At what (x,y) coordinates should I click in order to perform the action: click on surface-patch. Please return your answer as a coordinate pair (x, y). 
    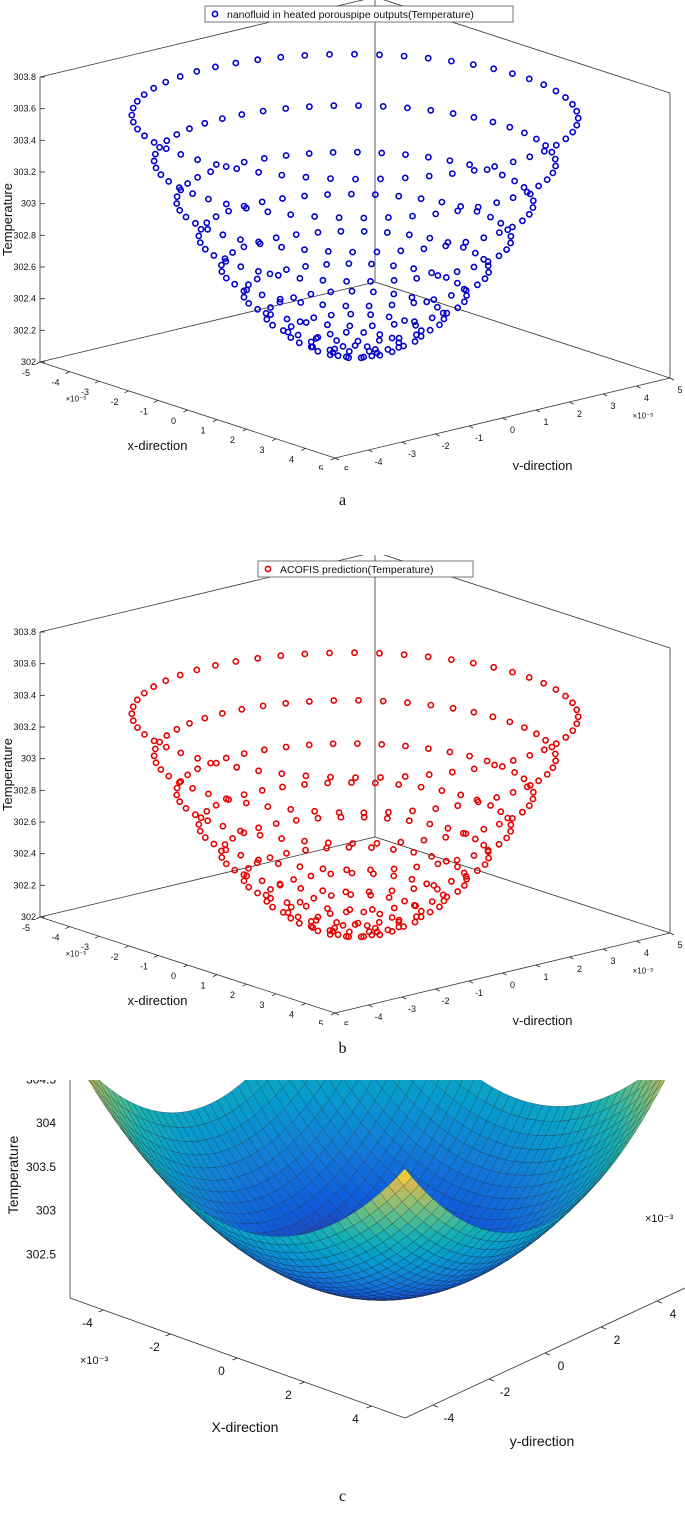
    Looking at the image, I should click on (412, 1081).